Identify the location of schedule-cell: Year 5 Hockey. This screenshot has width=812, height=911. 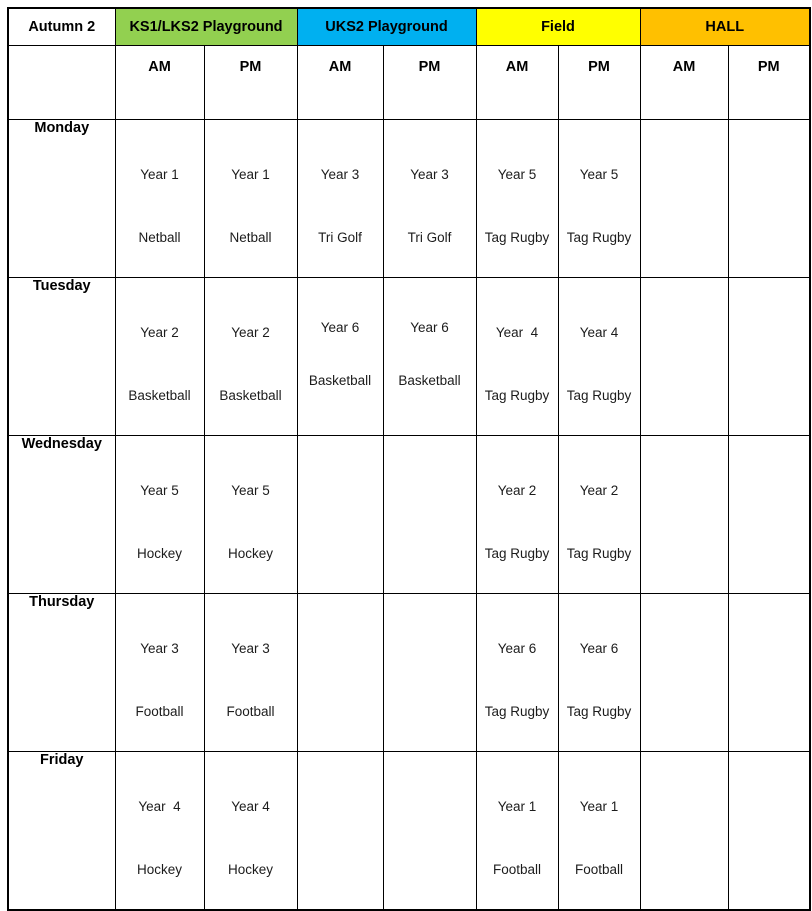
(159, 514).